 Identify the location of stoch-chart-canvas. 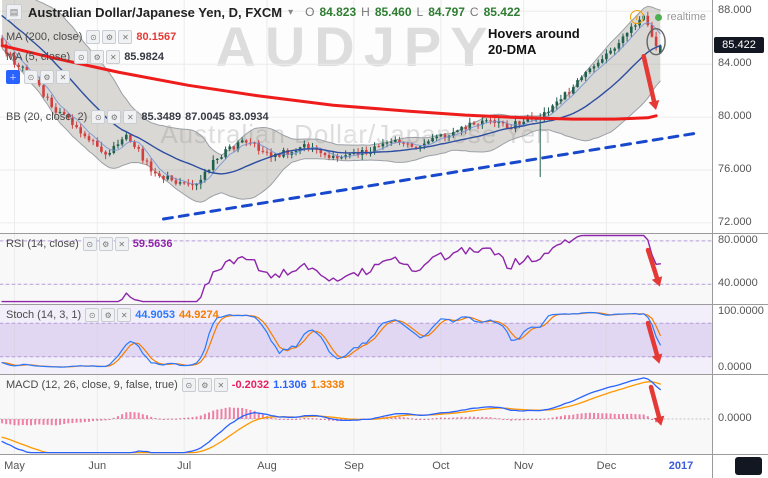
(356, 339).